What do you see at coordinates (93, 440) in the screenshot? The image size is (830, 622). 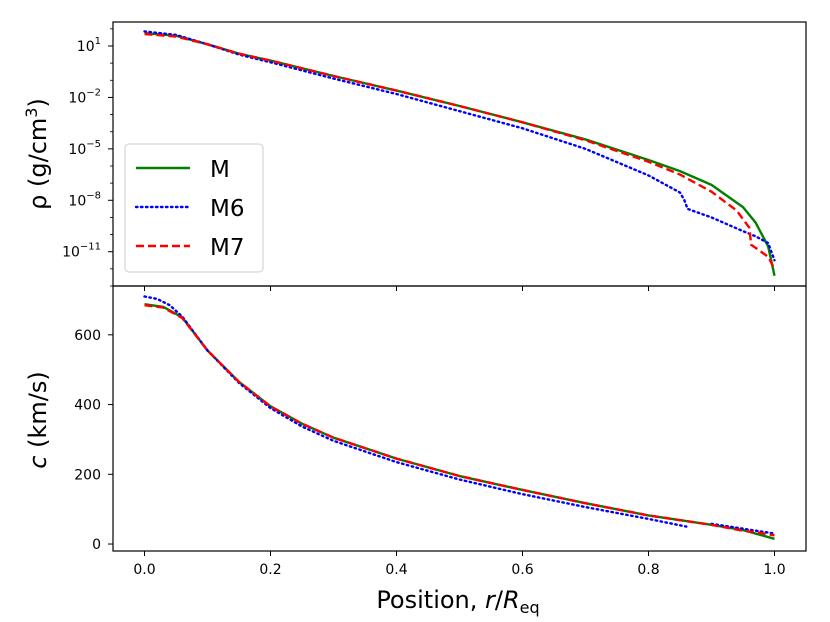 I see `sound-speed-y-ticks: 0 200 400 600` at bounding box center [93, 440].